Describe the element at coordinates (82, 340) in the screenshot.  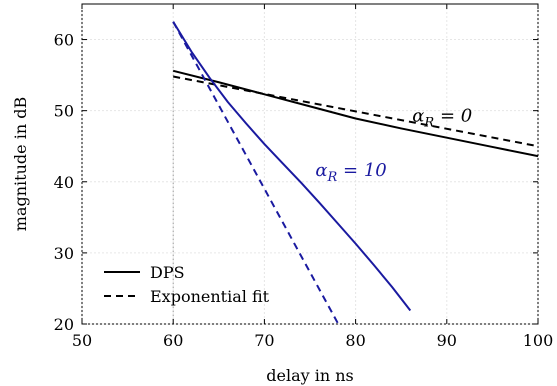
I see `x-tick-label-0: 50` at that location.